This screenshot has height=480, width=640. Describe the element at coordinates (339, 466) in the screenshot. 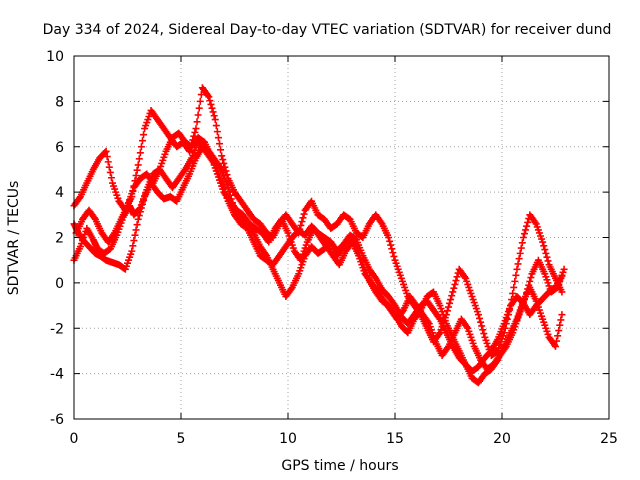

I see `x-axis-title: GPS time / hours` at that location.